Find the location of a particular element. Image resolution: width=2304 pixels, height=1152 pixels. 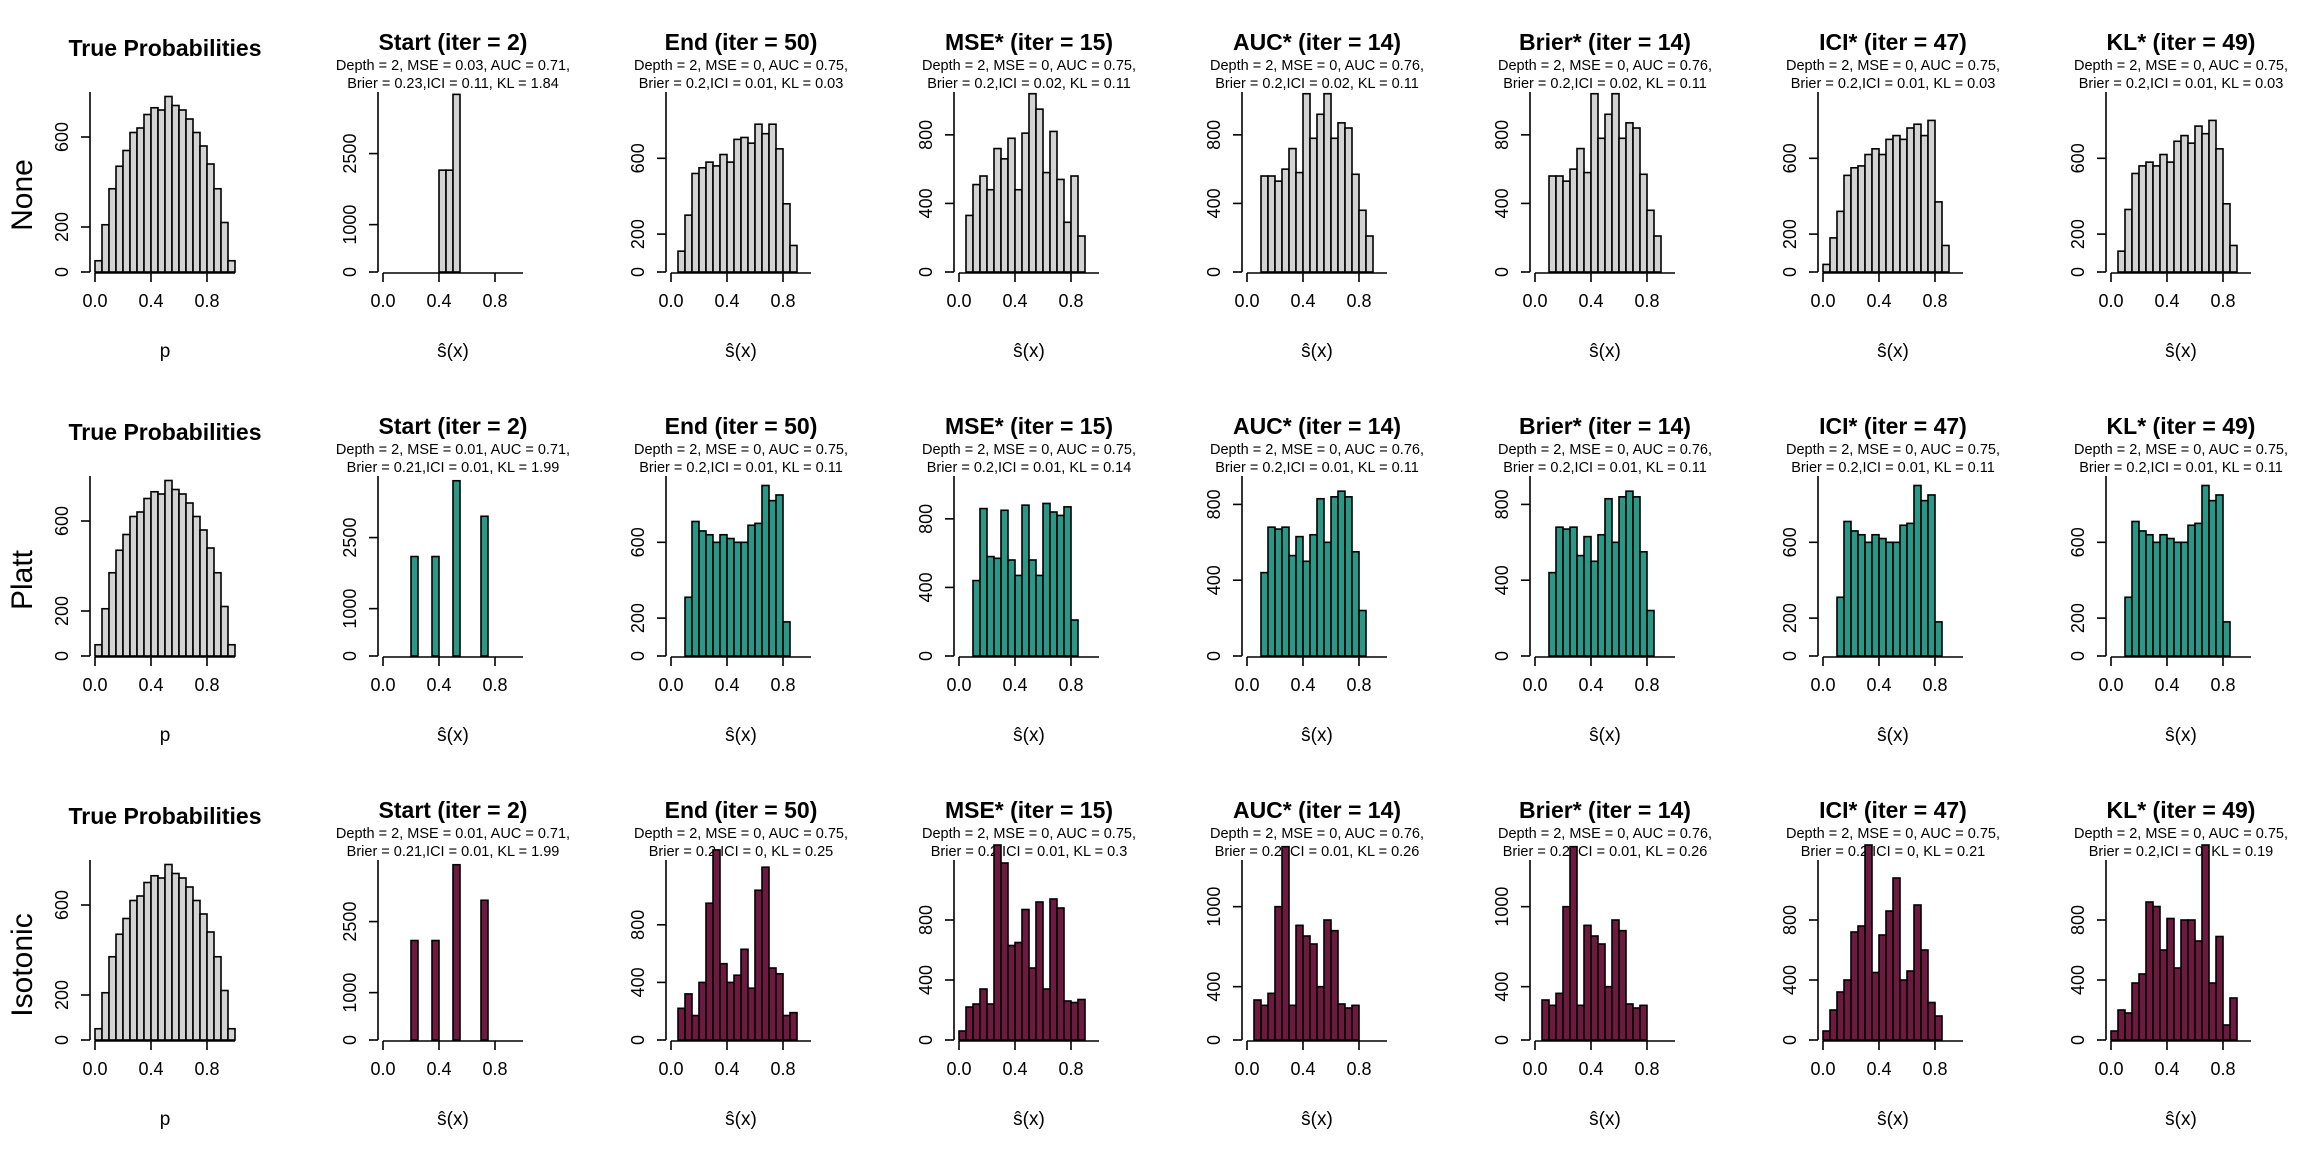

panel-subtitle-line: Brier = 0.21,ICI = 0.01, KL = 1.99 is located at coordinates (453, 468).